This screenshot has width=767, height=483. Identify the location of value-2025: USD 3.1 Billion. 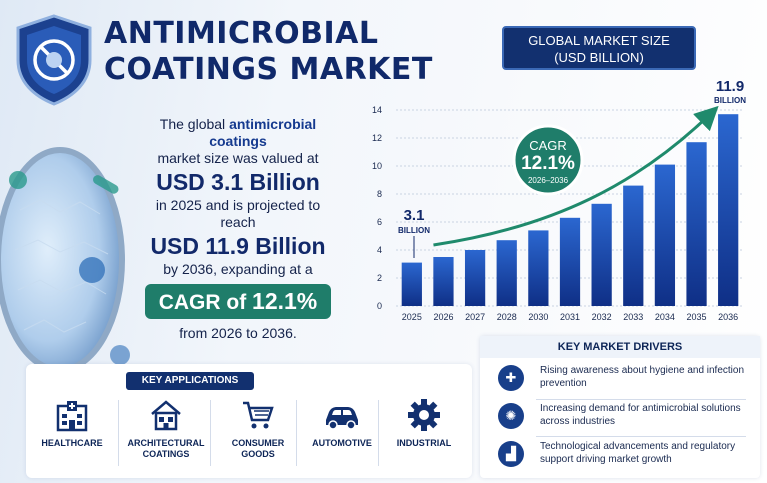
(238, 182).